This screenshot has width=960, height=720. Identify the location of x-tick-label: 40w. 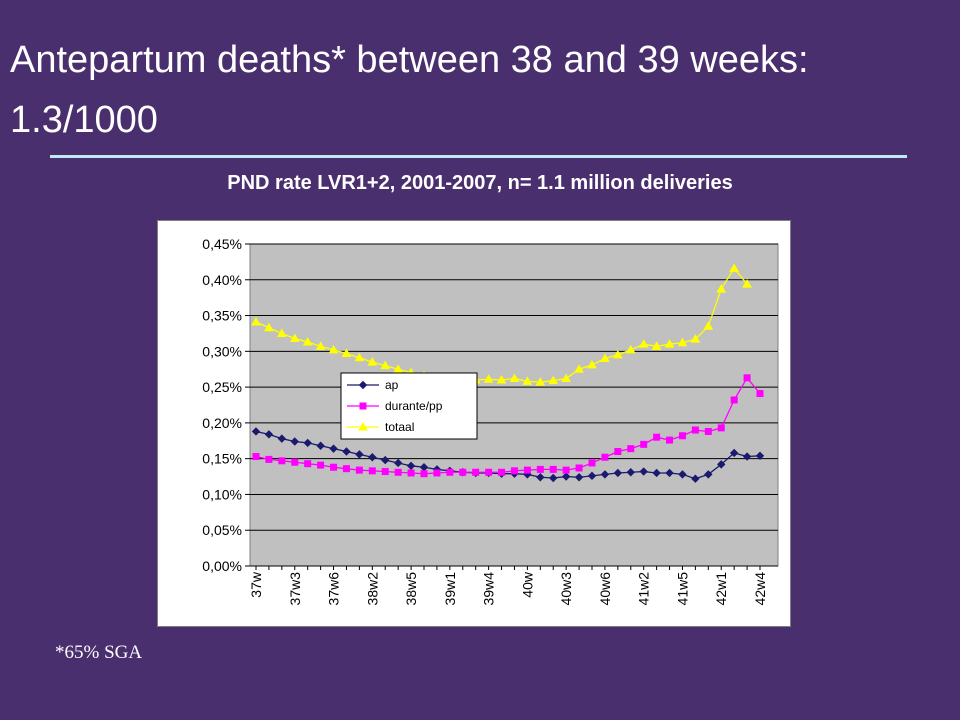
(527, 584).